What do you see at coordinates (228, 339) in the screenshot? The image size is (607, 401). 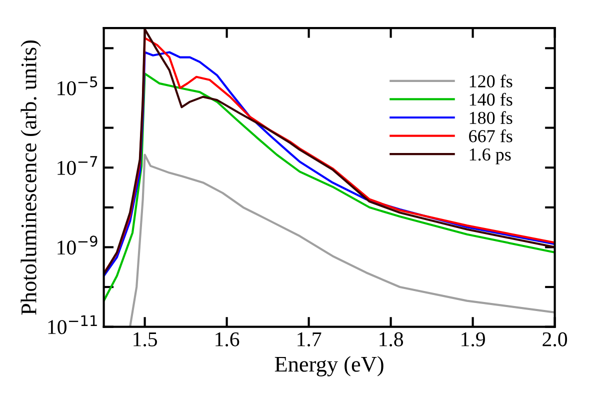 I see `x-tick-label: 1.6` at bounding box center [228, 339].